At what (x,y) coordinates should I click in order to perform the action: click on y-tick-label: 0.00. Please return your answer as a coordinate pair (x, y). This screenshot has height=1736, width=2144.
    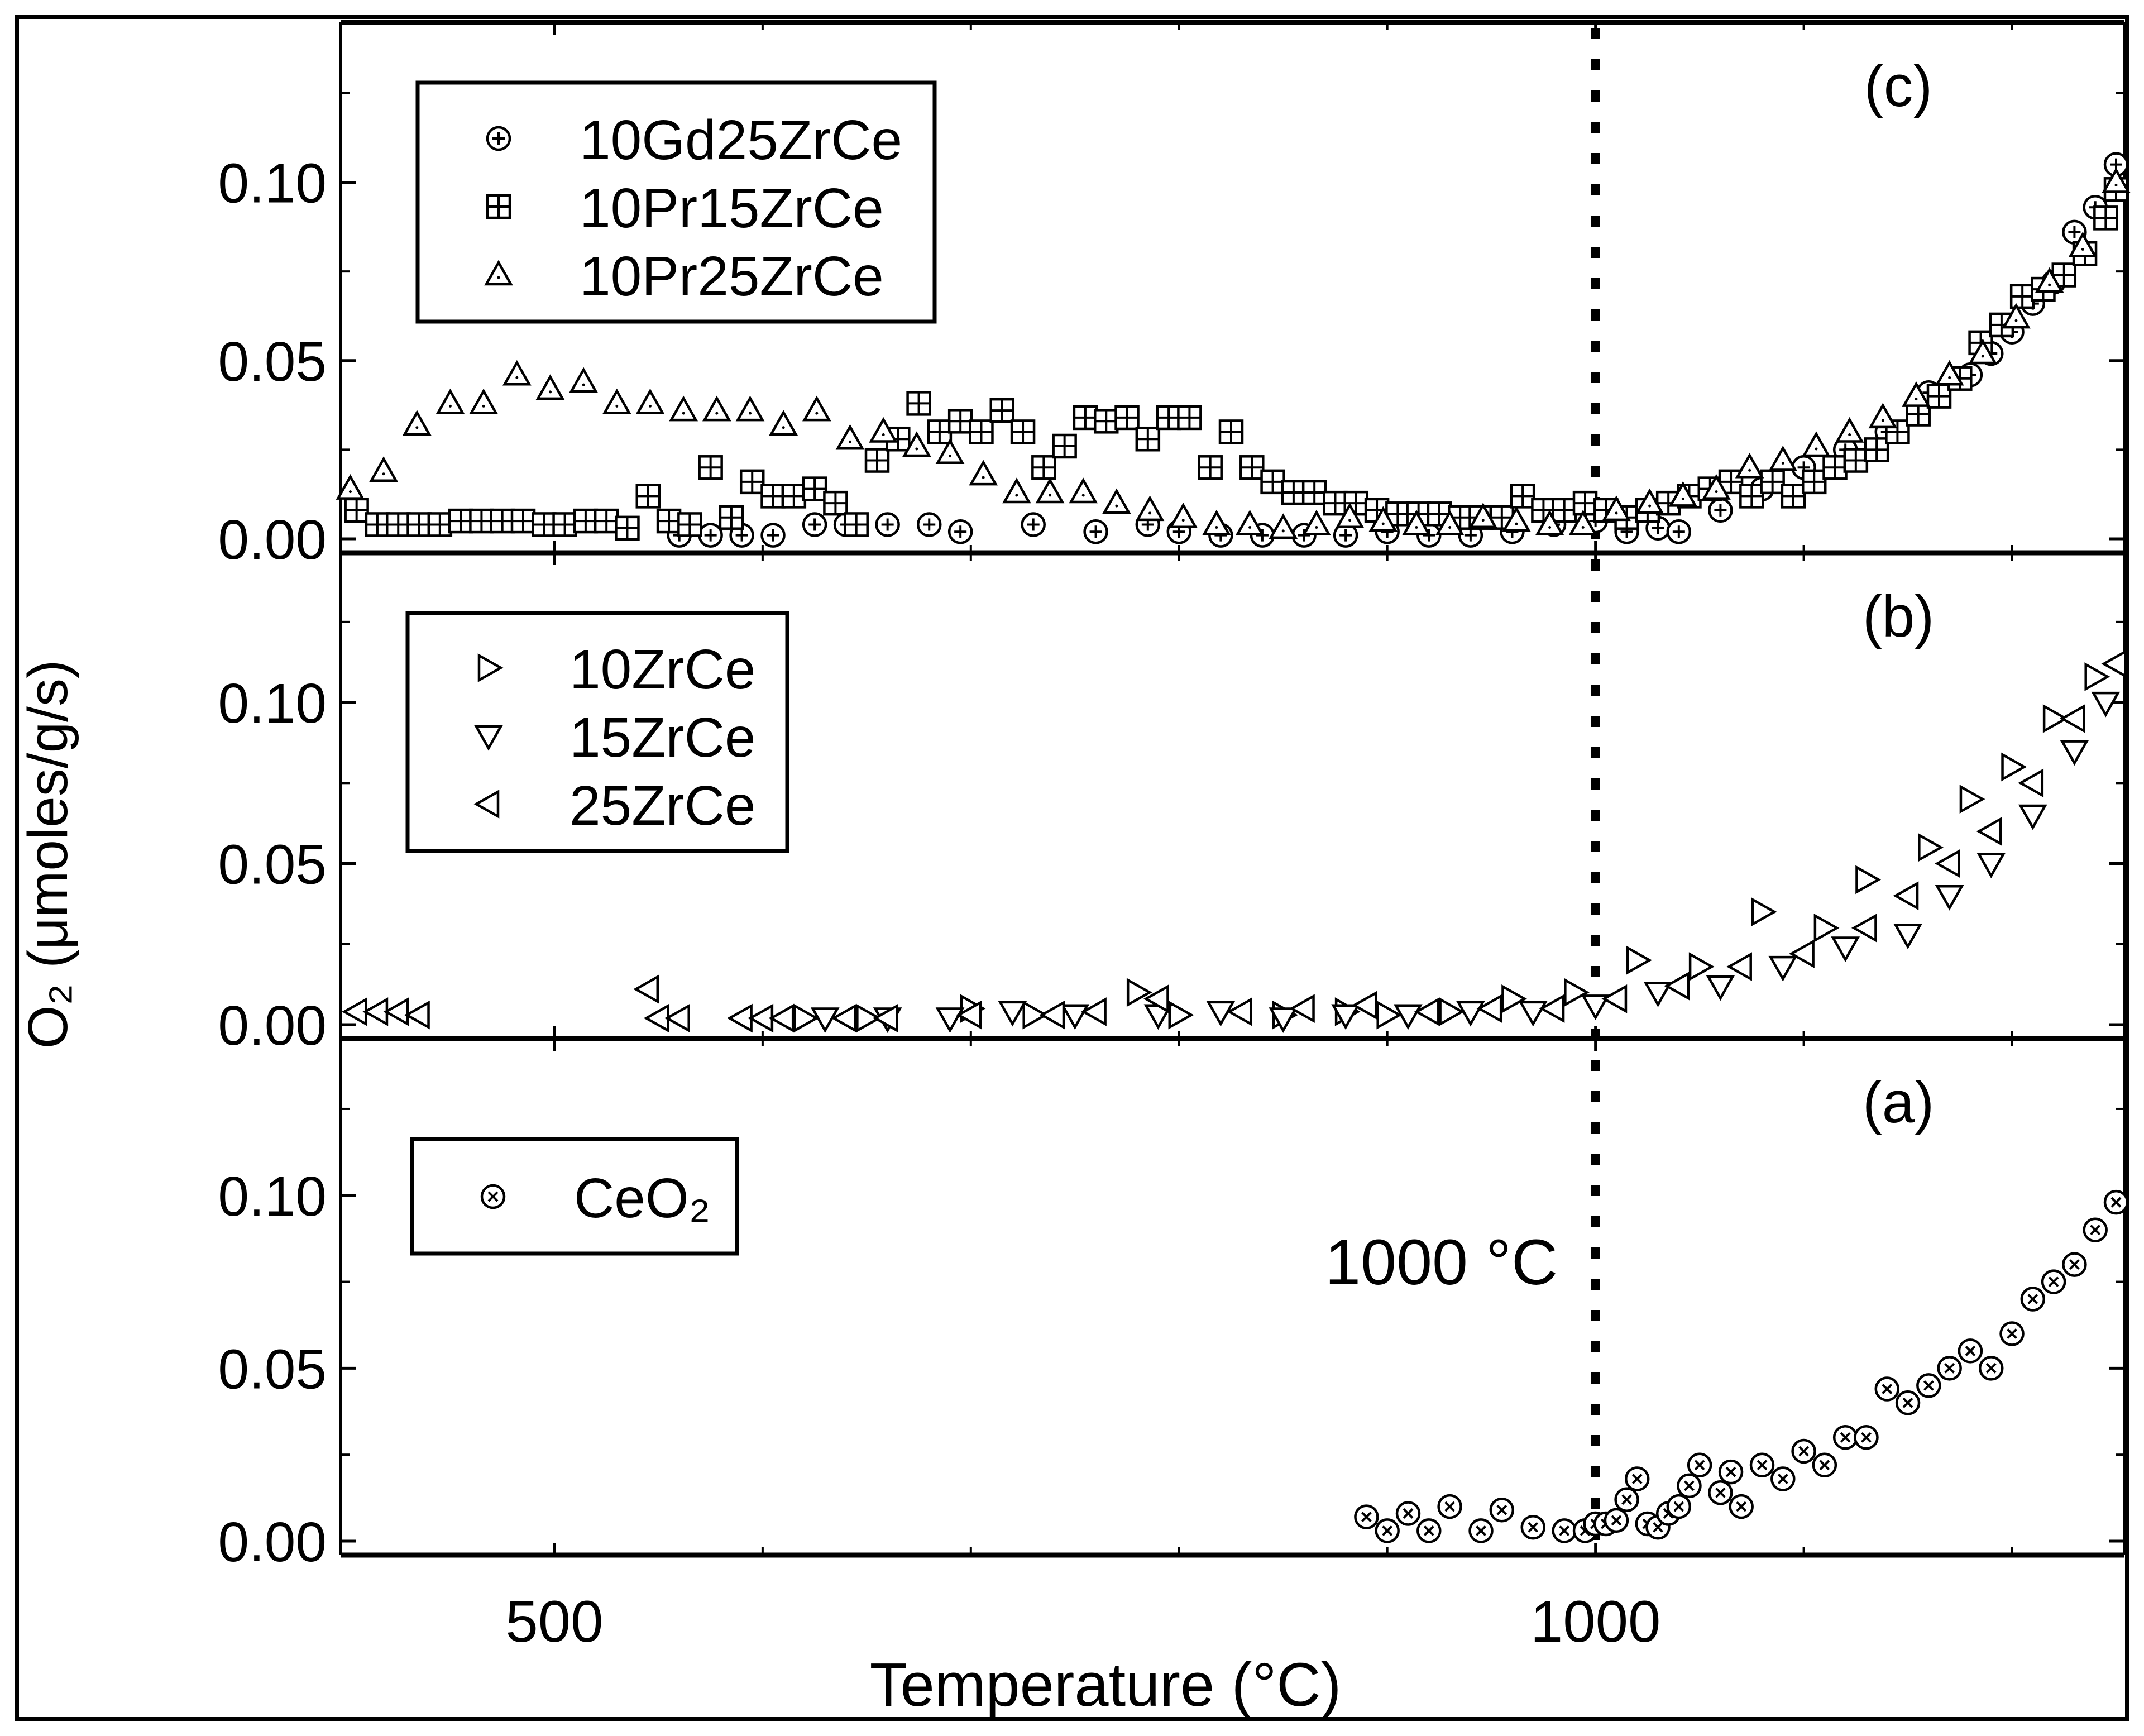
    Looking at the image, I should click on (272, 1542).